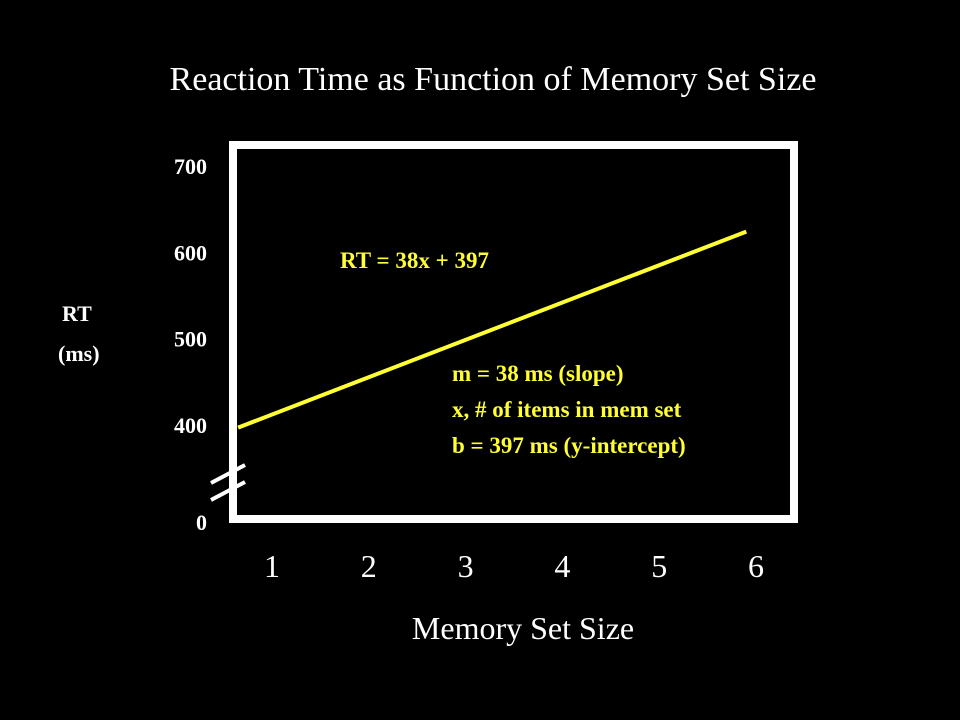  What do you see at coordinates (190, 252) in the screenshot?
I see `y-tick-label-600: 600` at bounding box center [190, 252].